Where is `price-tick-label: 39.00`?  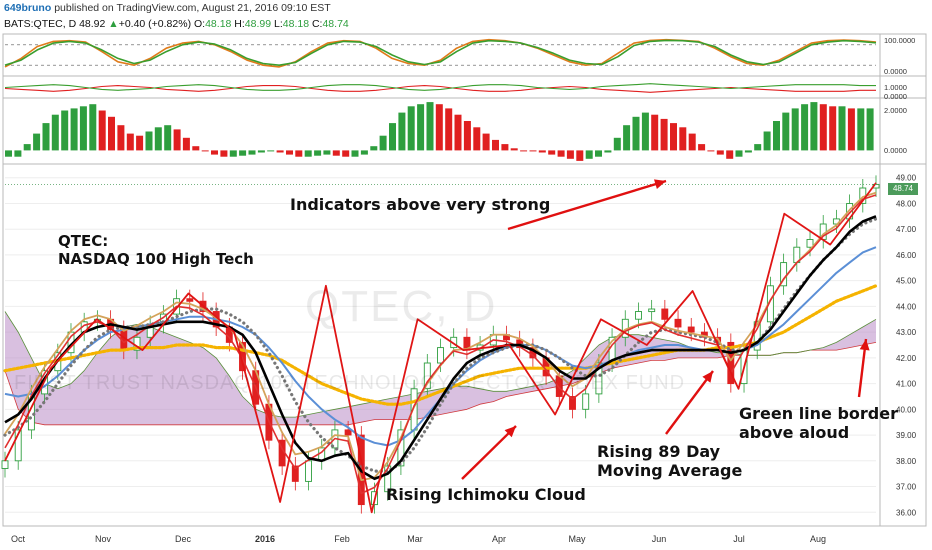
price-tick-label: 39.00 is located at coordinates (906, 435).